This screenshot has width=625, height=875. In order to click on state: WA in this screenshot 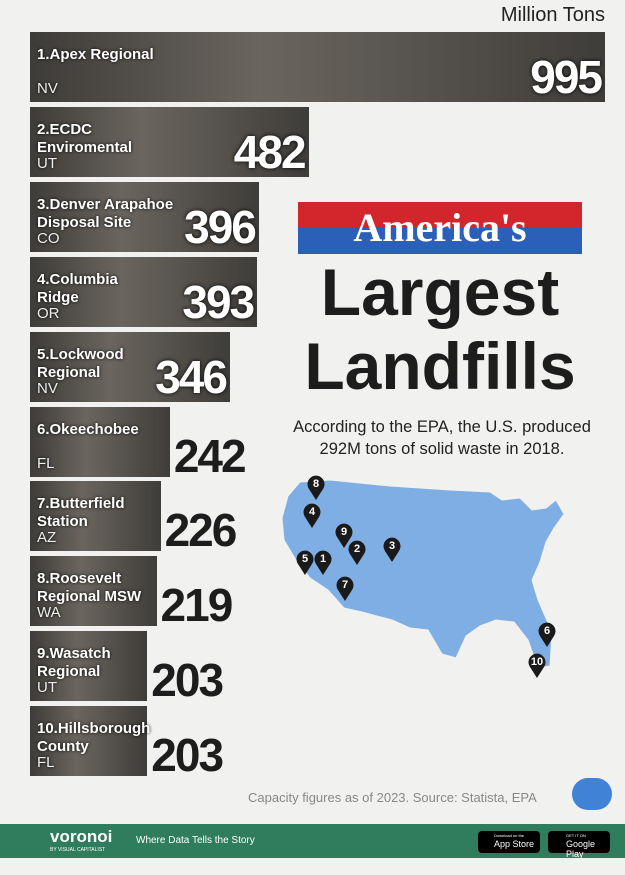, I will do `click(49, 613)`.